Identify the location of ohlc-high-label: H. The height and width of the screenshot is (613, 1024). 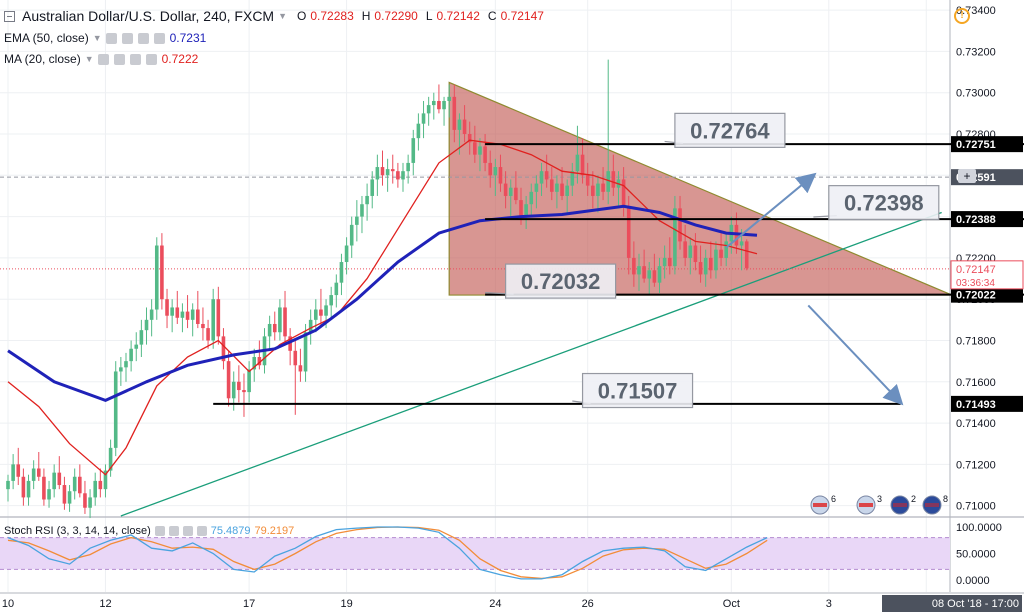
(366, 16).